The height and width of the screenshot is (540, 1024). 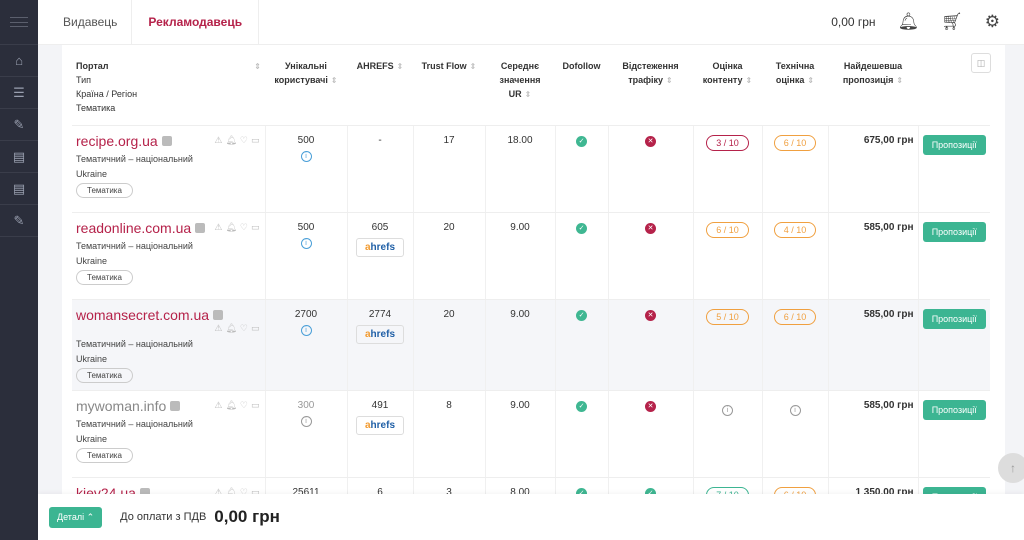 I want to click on portal-link: mywoman.info, so click(x=121, y=405).